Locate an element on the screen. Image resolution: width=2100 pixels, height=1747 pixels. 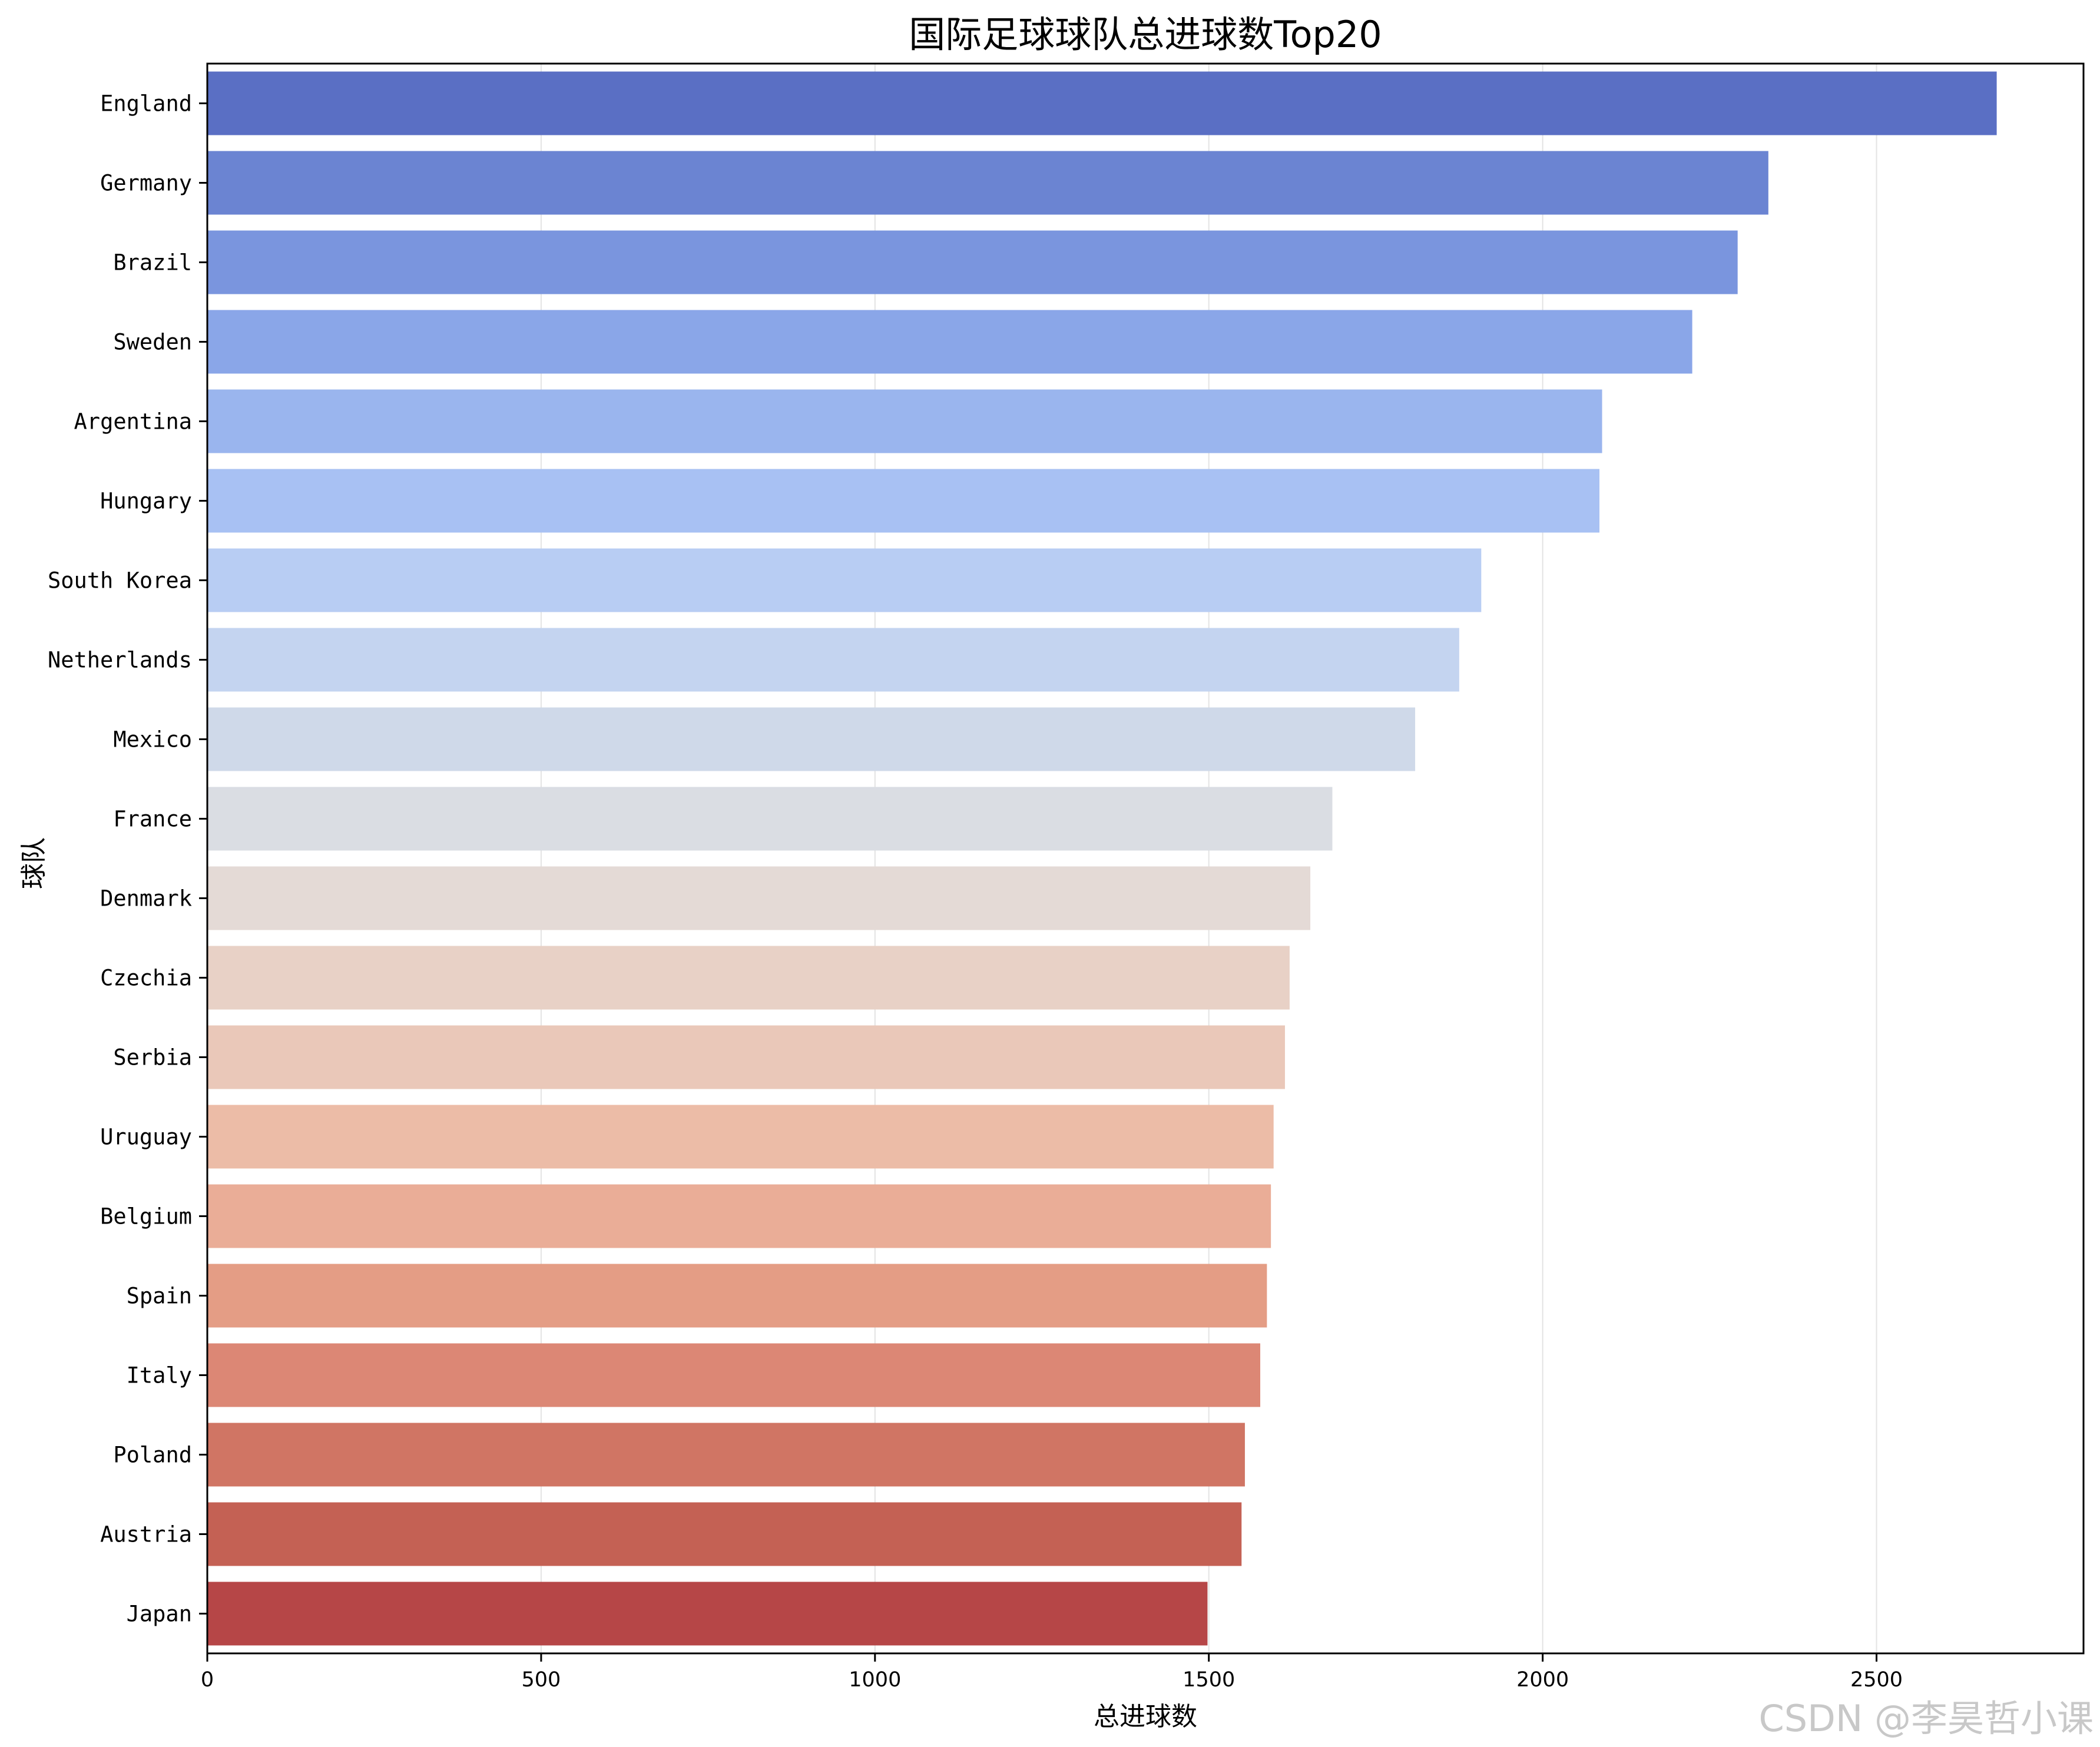
x-tick-label: 2000 is located at coordinates (1542, 1680).